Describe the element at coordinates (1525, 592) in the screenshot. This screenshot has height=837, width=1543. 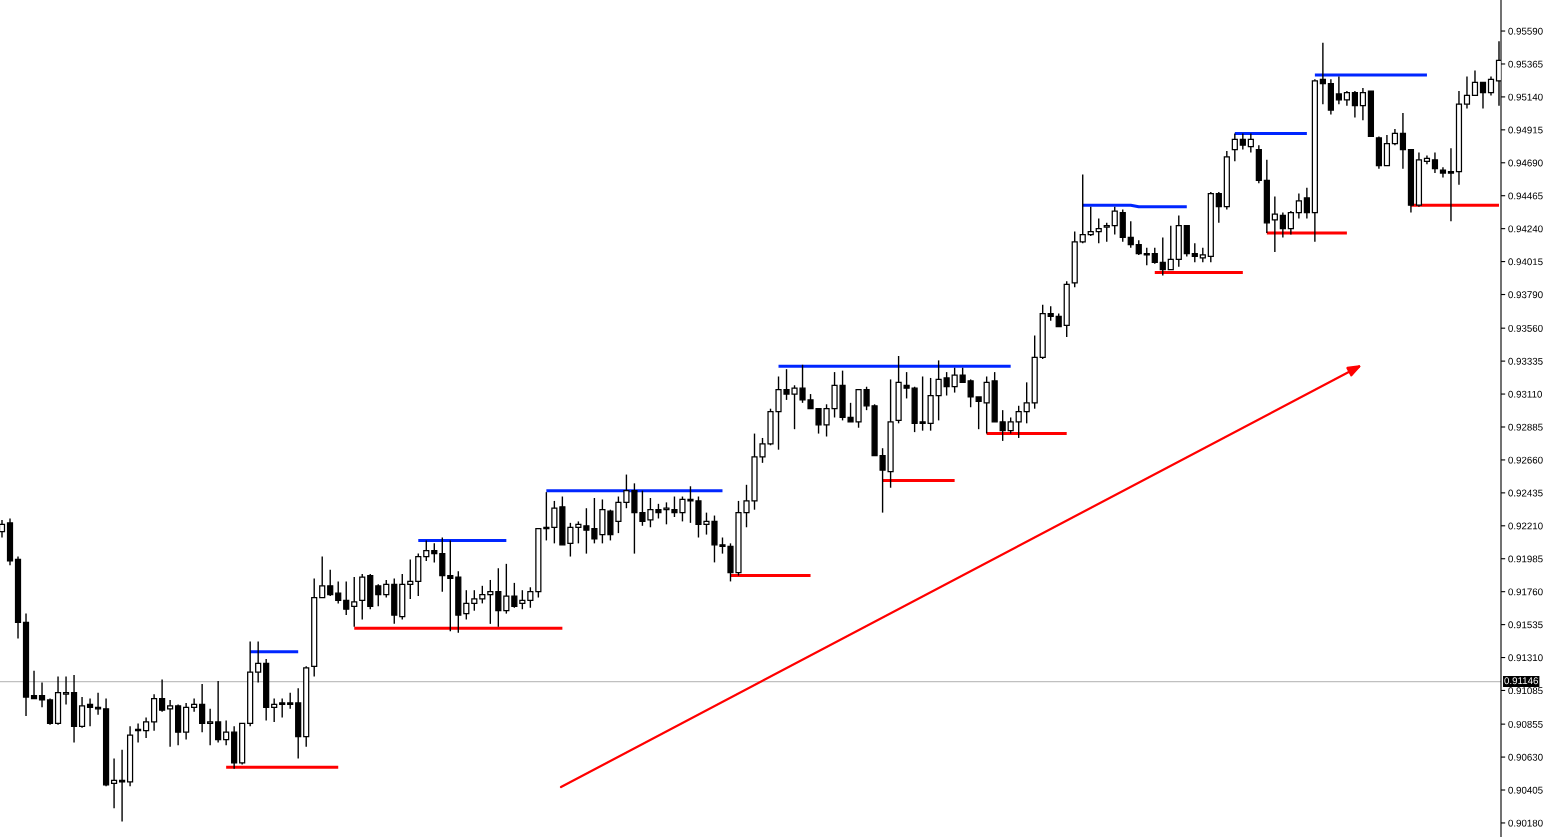
I see `y-tick-label: 0.91760` at that location.